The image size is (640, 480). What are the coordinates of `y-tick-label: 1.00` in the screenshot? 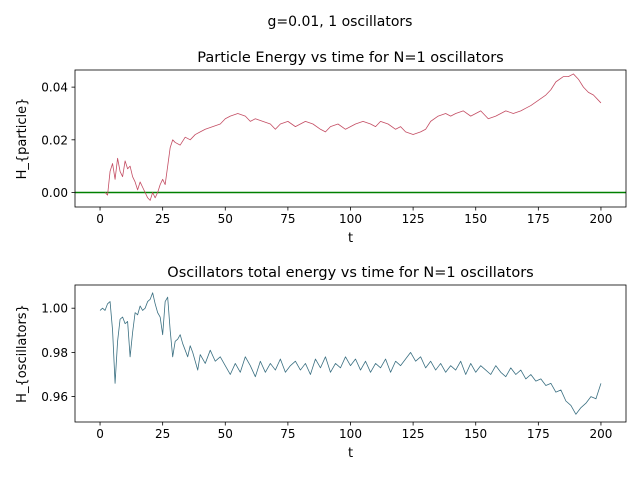 It's located at (54, 309).